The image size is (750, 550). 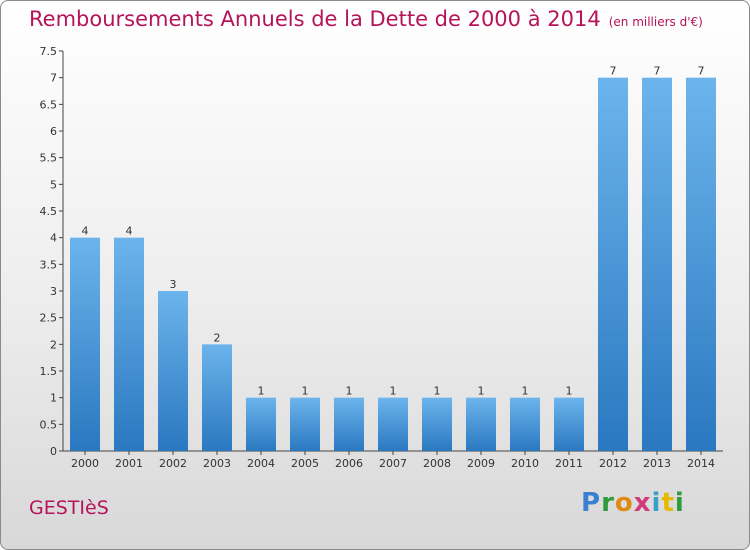 I want to click on logo-letter: r, so click(x=608, y=503).